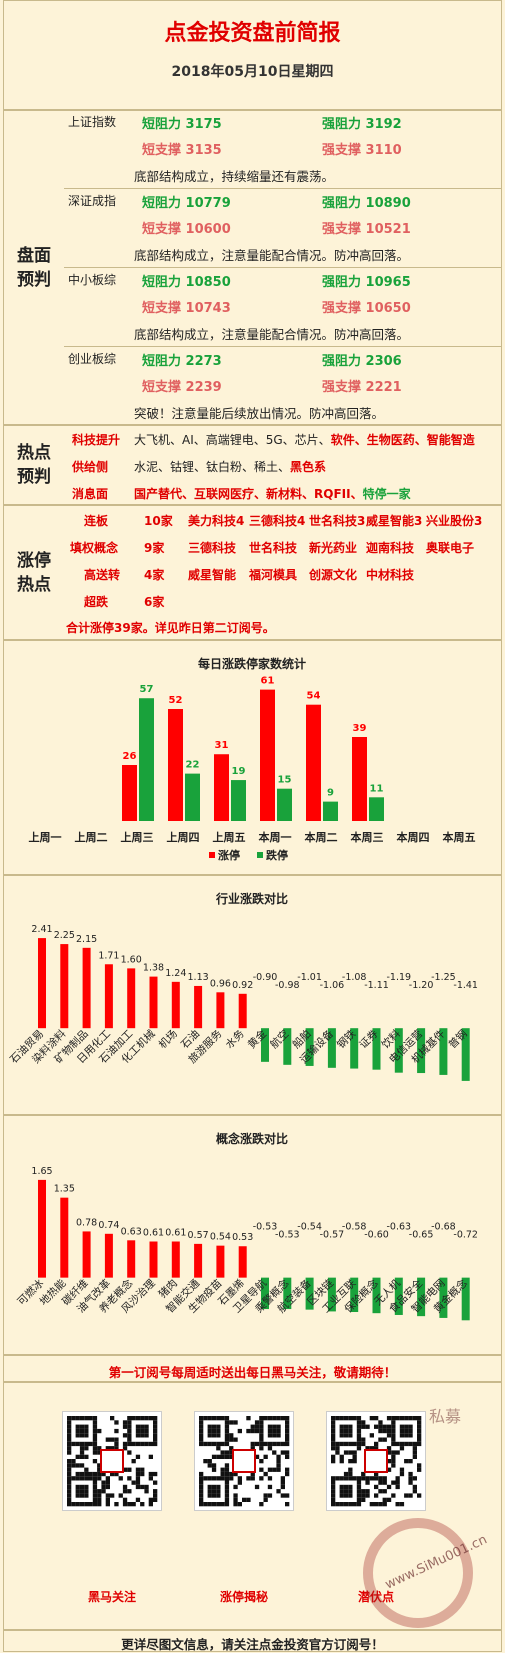 This screenshot has height=1653, width=505. What do you see at coordinates (252, 1138) in the screenshot?
I see `chart-title: 概念涨跌对比` at bounding box center [252, 1138].